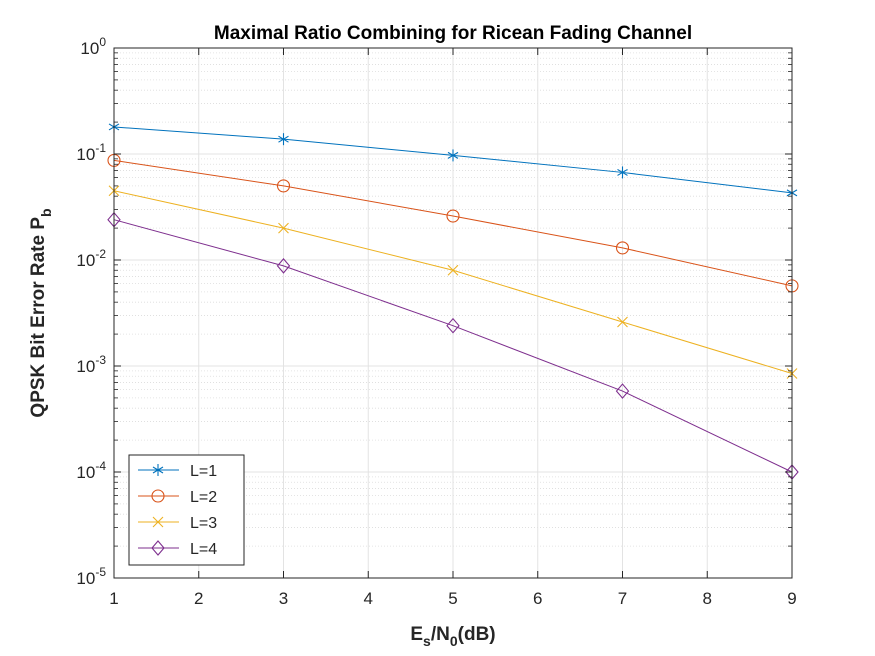  What do you see at coordinates (91, 152) in the screenshot?
I see `y-tick-label: 10⁻¹` at bounding box center [91, 152].